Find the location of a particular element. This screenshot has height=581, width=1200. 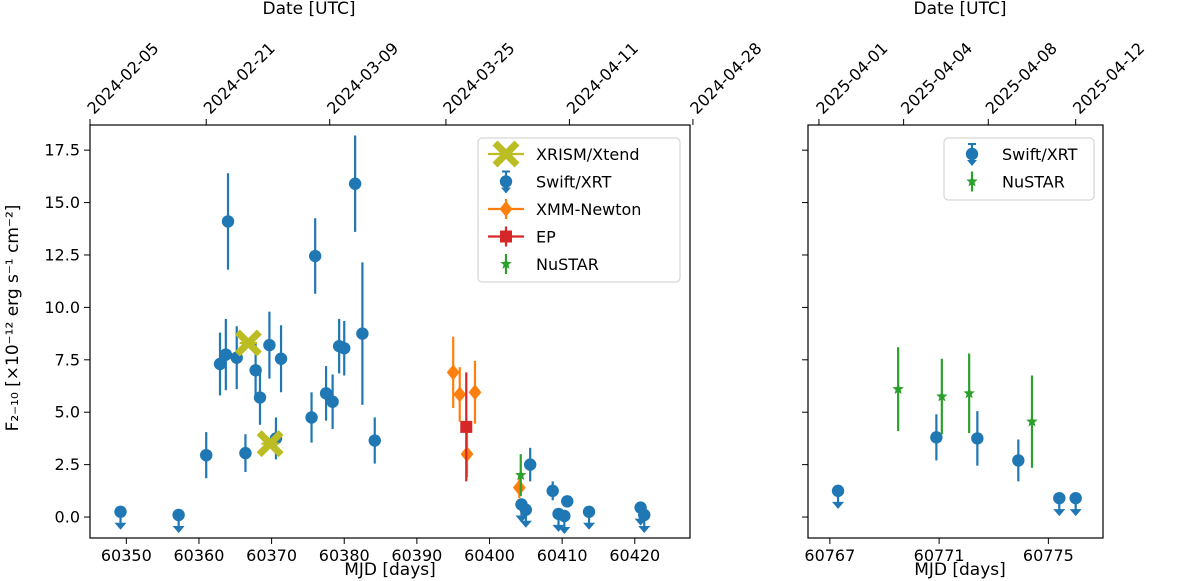

left-top-date-label: 2024-02-05 is located at coordinates (122, 78).